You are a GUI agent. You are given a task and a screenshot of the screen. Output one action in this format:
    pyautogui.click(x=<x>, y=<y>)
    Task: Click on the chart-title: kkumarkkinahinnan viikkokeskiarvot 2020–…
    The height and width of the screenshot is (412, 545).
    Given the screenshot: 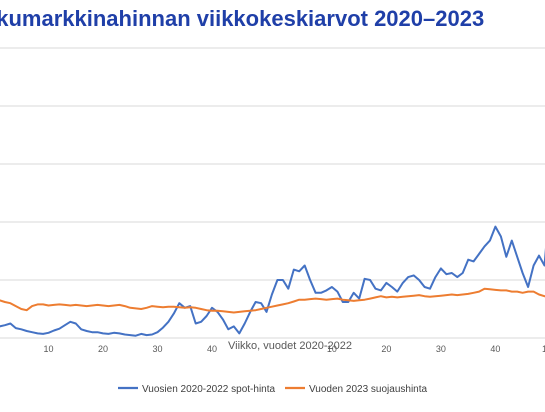 What is the action you would take?
    pyautogui.click(x=242, y=18)
    